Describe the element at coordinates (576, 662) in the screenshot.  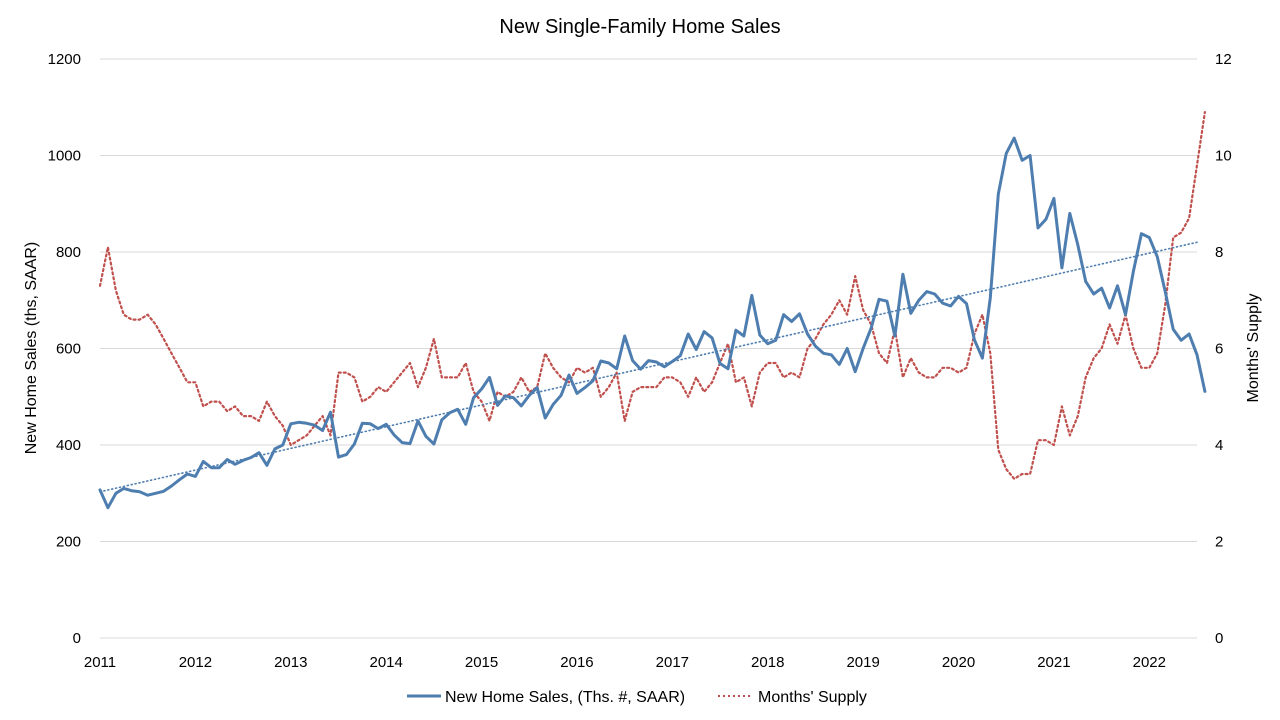
I see `x-tick-label: 2016` at that location.